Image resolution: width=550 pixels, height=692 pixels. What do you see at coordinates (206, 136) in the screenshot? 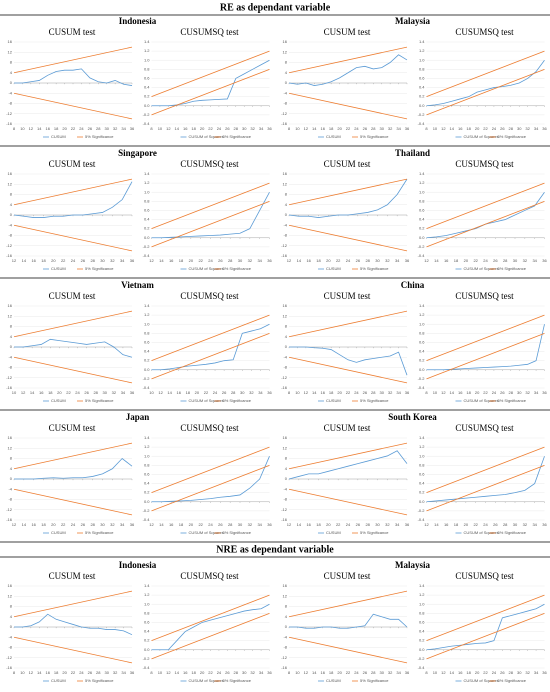
I see `legend-label: CUSUM of Squares` at bounding box center [206, 136].